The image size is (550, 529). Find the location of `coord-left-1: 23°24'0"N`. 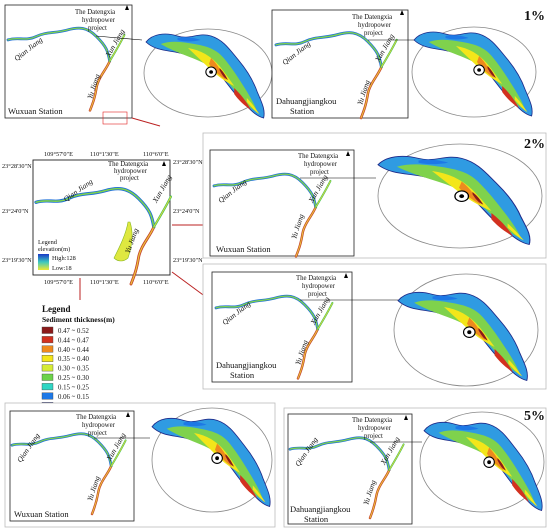

coord-left-1: 23°24'0"N is located at coordinates (15, 211).